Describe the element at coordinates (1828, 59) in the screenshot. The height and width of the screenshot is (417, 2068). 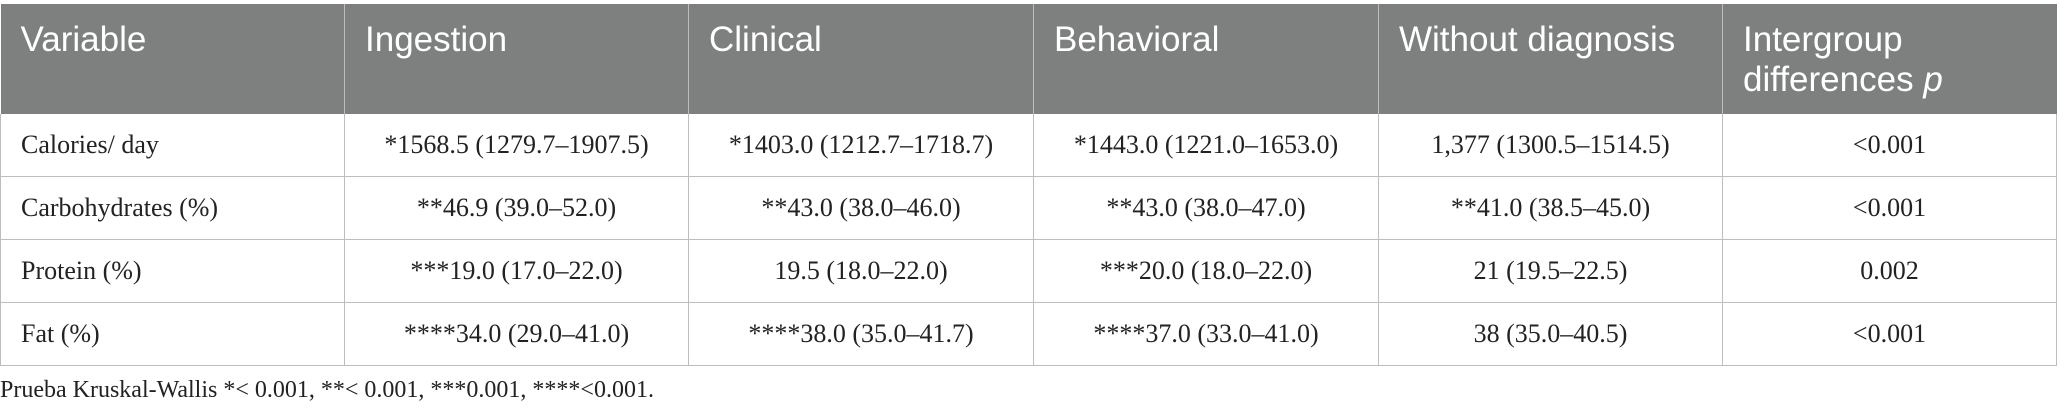
I see `header-intergroup-label: Intergroup differences` at that location.